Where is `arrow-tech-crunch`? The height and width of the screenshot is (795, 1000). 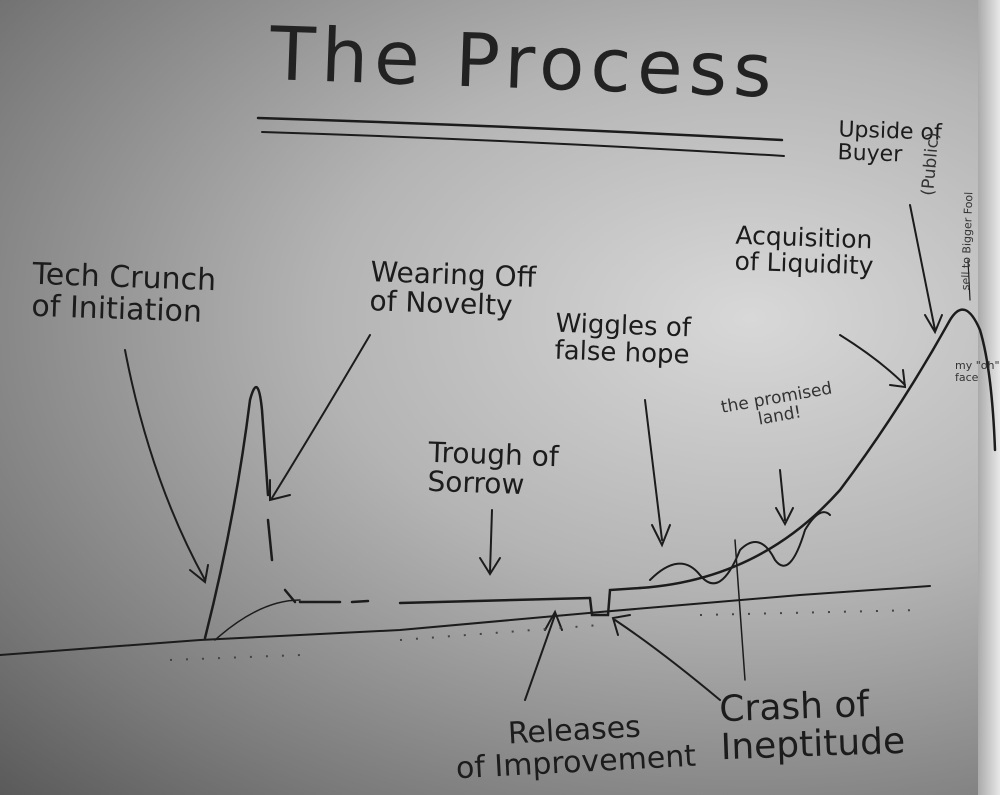 arrow-tech-crunch is located at coordinates (166, 466).